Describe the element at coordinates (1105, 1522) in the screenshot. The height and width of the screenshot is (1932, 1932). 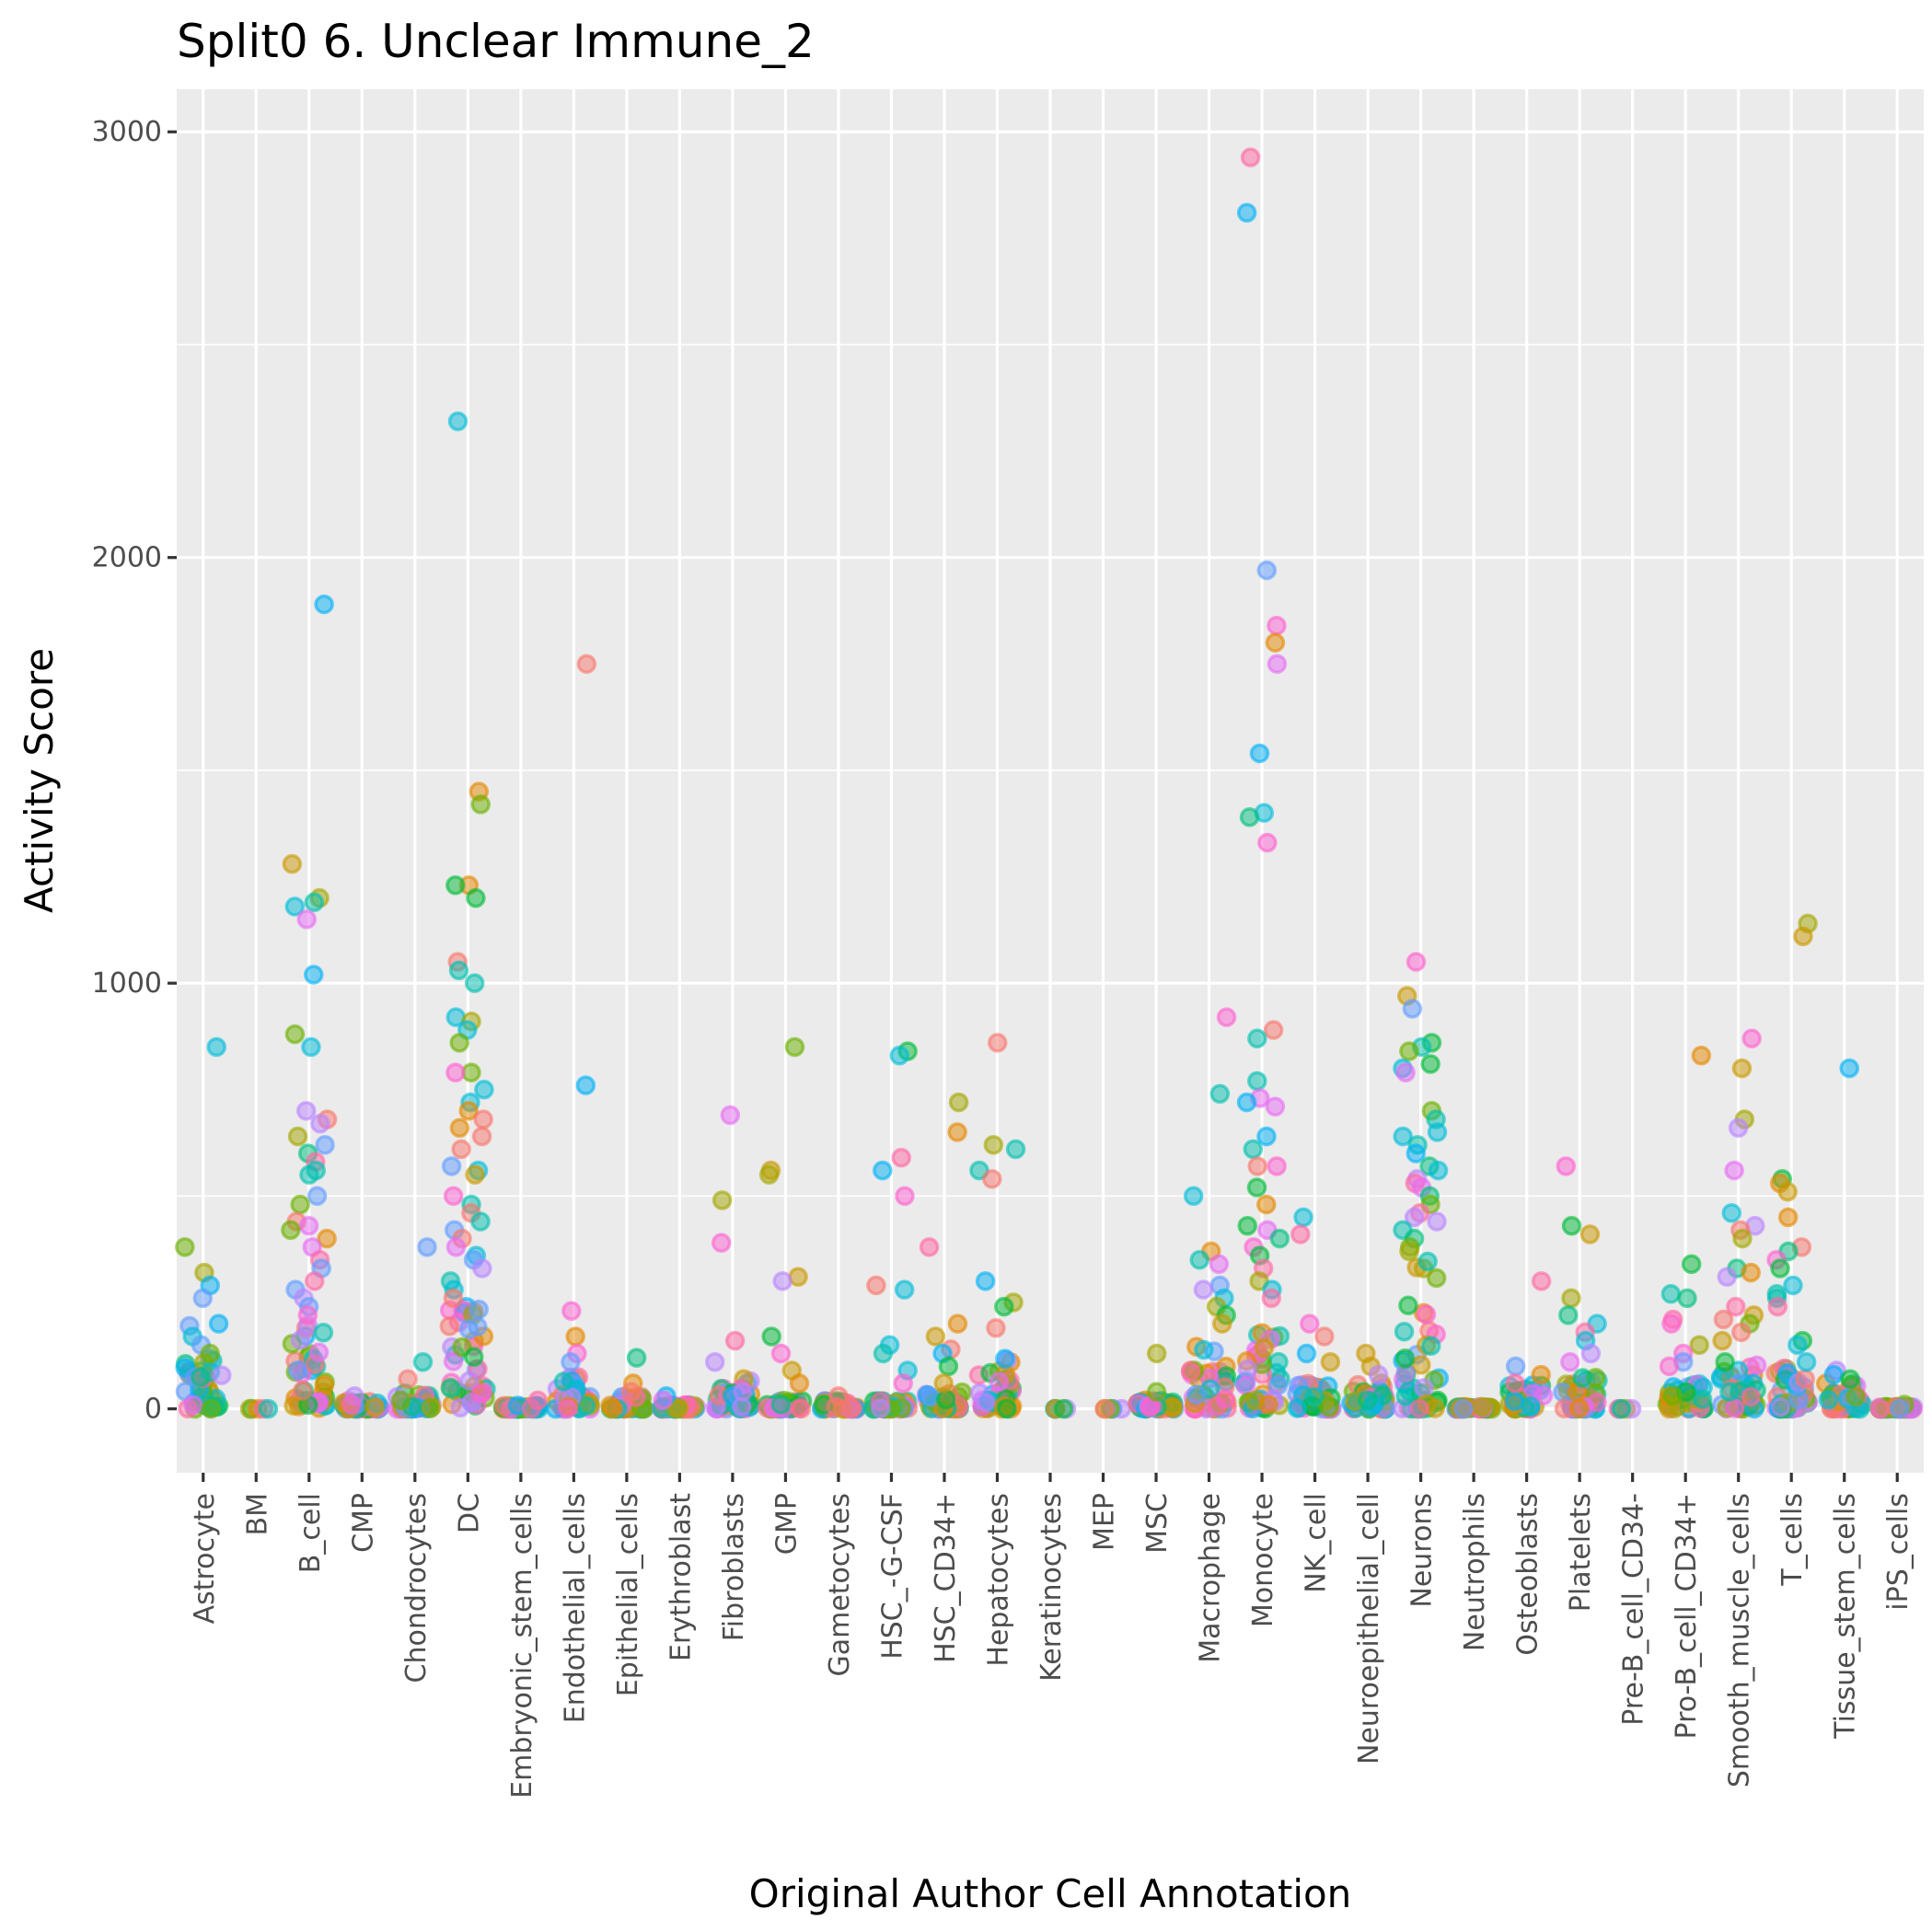
I see `x-tick-label: MEP` at that location.